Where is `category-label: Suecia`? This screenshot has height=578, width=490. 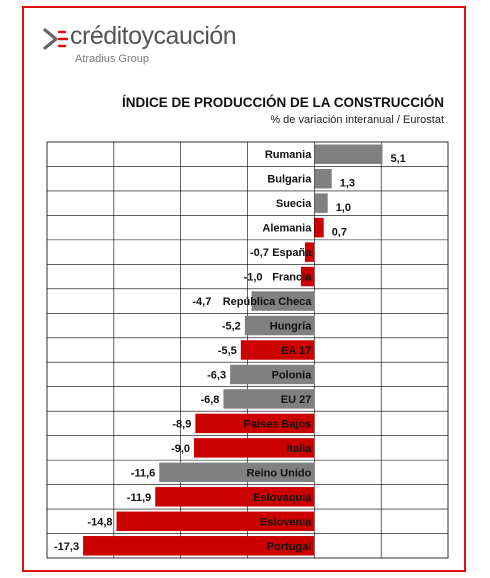
category-label: Suecia is located at coordinates (294, 204).